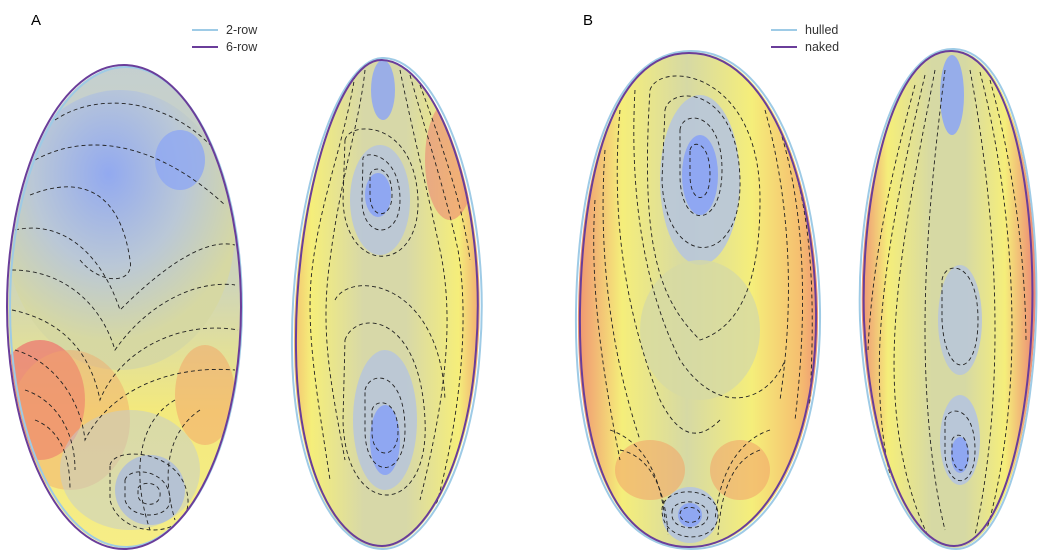 This screenshot has width=1038, height=550. What do you see at coordinates (588, 20) in the screenshot?
I see `panel-letter-b: B` at bounding box center [588, 20].